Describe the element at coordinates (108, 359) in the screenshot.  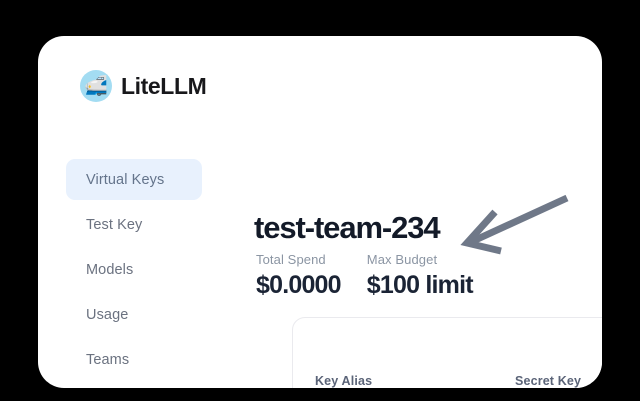
I see `sidebar-item-label: Teams` at that location.